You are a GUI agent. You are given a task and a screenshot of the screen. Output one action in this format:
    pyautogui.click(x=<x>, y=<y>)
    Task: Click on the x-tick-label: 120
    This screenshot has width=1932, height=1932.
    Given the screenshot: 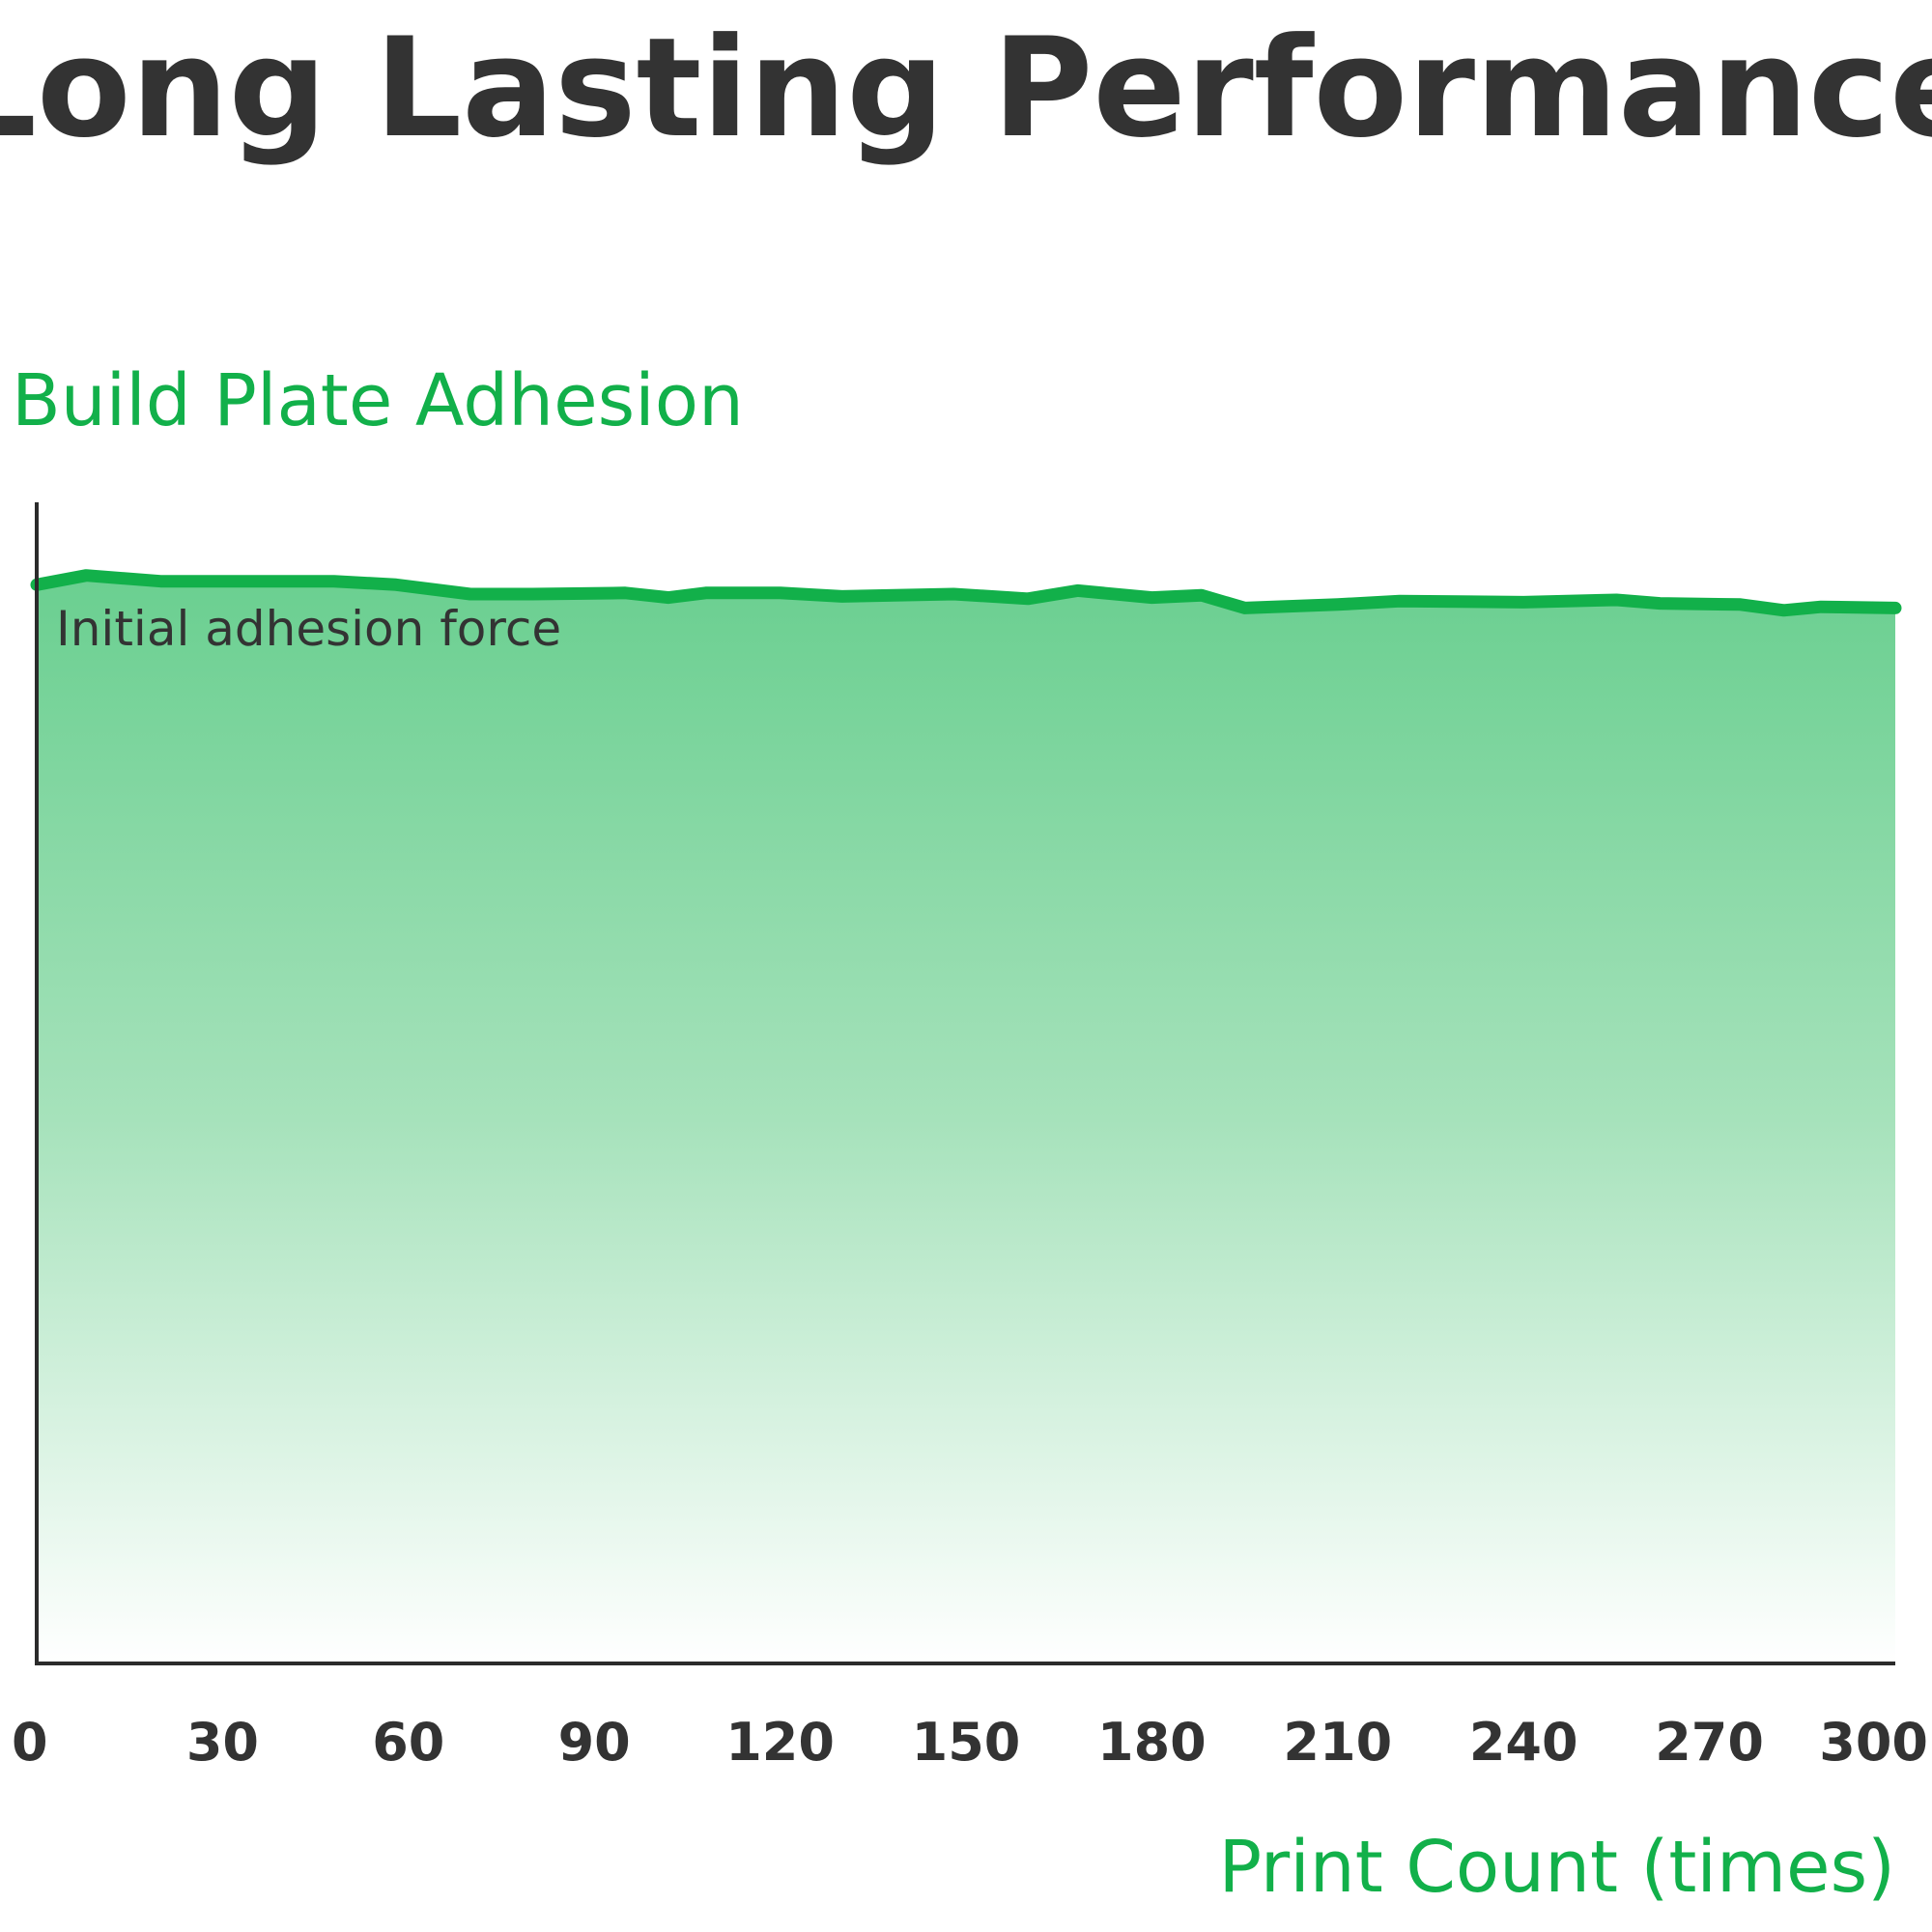 What is the action you would take?
    pyautogui.click(x=780, y=1742)
    